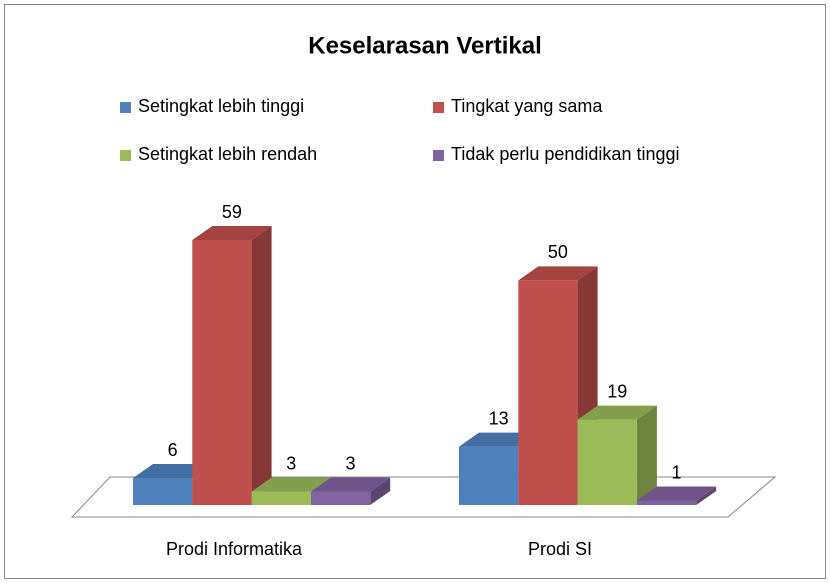  What do you see at coordinates (425, 45) in the screenshot?
I see `chart-title: Keselarasan Vertikal` at bounding box center [425, 45].